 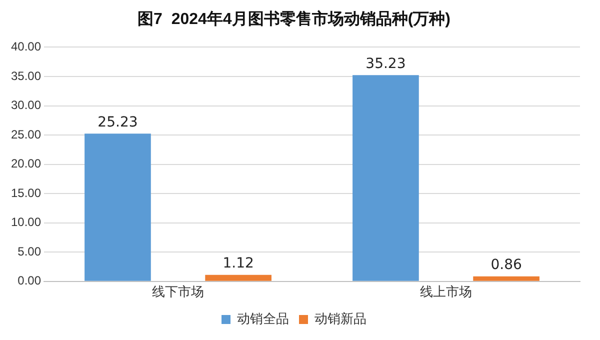 What do you see at coordinates (30, 251) in the screenshot?
I see `y-tick-label: 5.00` at bounding box center [30, 251].